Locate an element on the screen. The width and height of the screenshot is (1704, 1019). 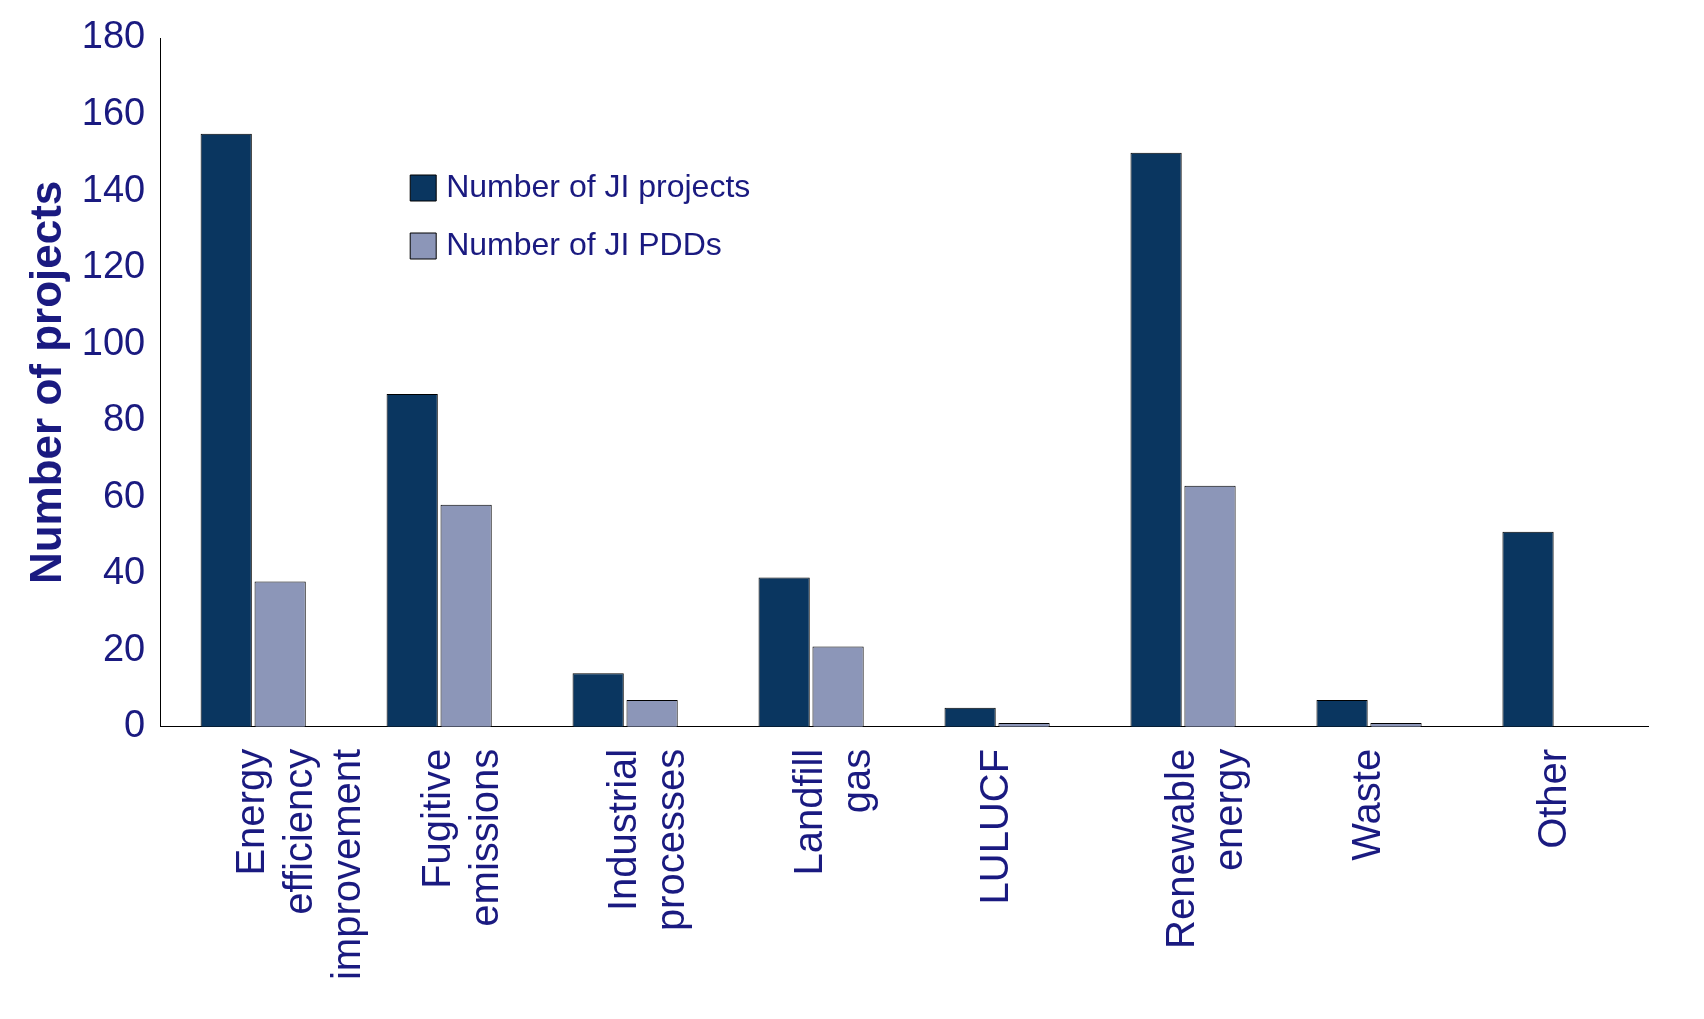
x-tick-label: Waste is located at coordinates (1366, 804).